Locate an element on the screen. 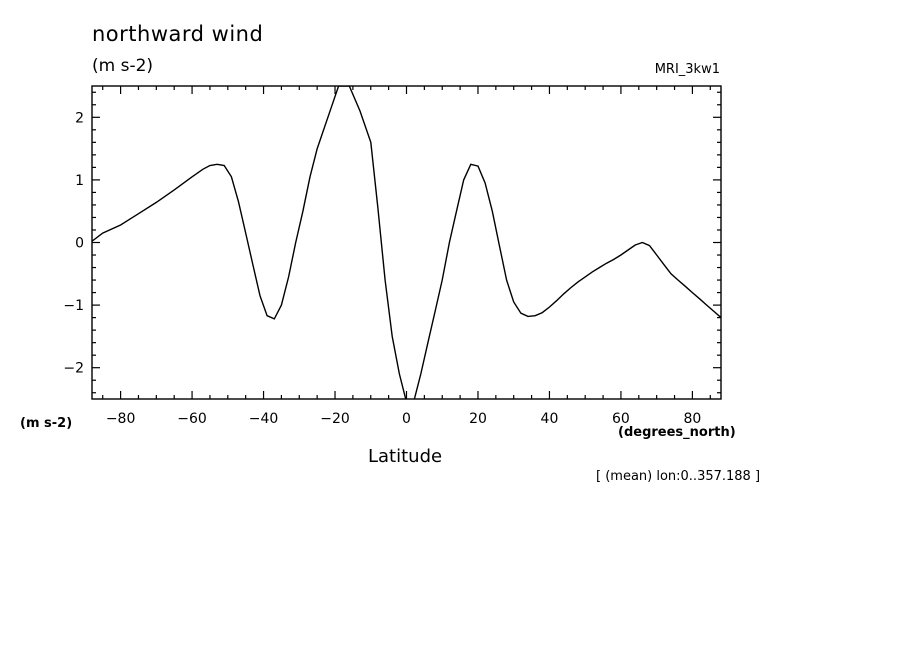  x-axis-label: Latitude is located at coordinates (405, 456).